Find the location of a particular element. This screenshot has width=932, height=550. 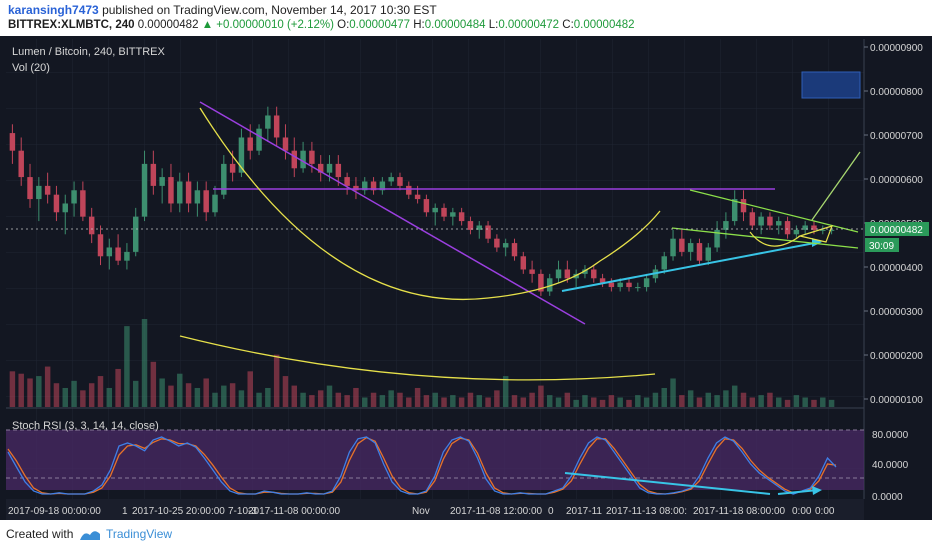

author-link: karansingh7473 is located at coordinates (53, 10).